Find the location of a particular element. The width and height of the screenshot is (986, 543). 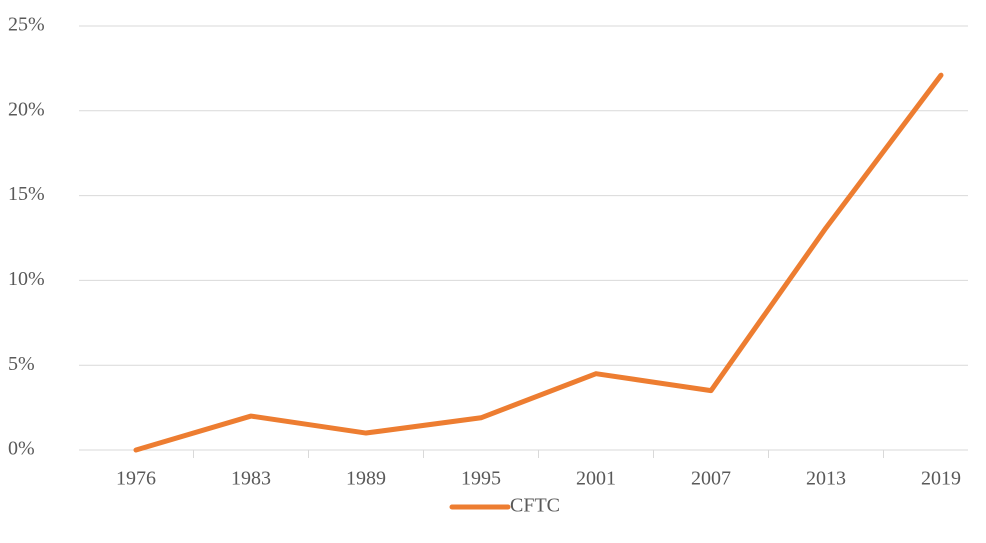

y-tick-label: 10% is located at coordinates (26, 279).